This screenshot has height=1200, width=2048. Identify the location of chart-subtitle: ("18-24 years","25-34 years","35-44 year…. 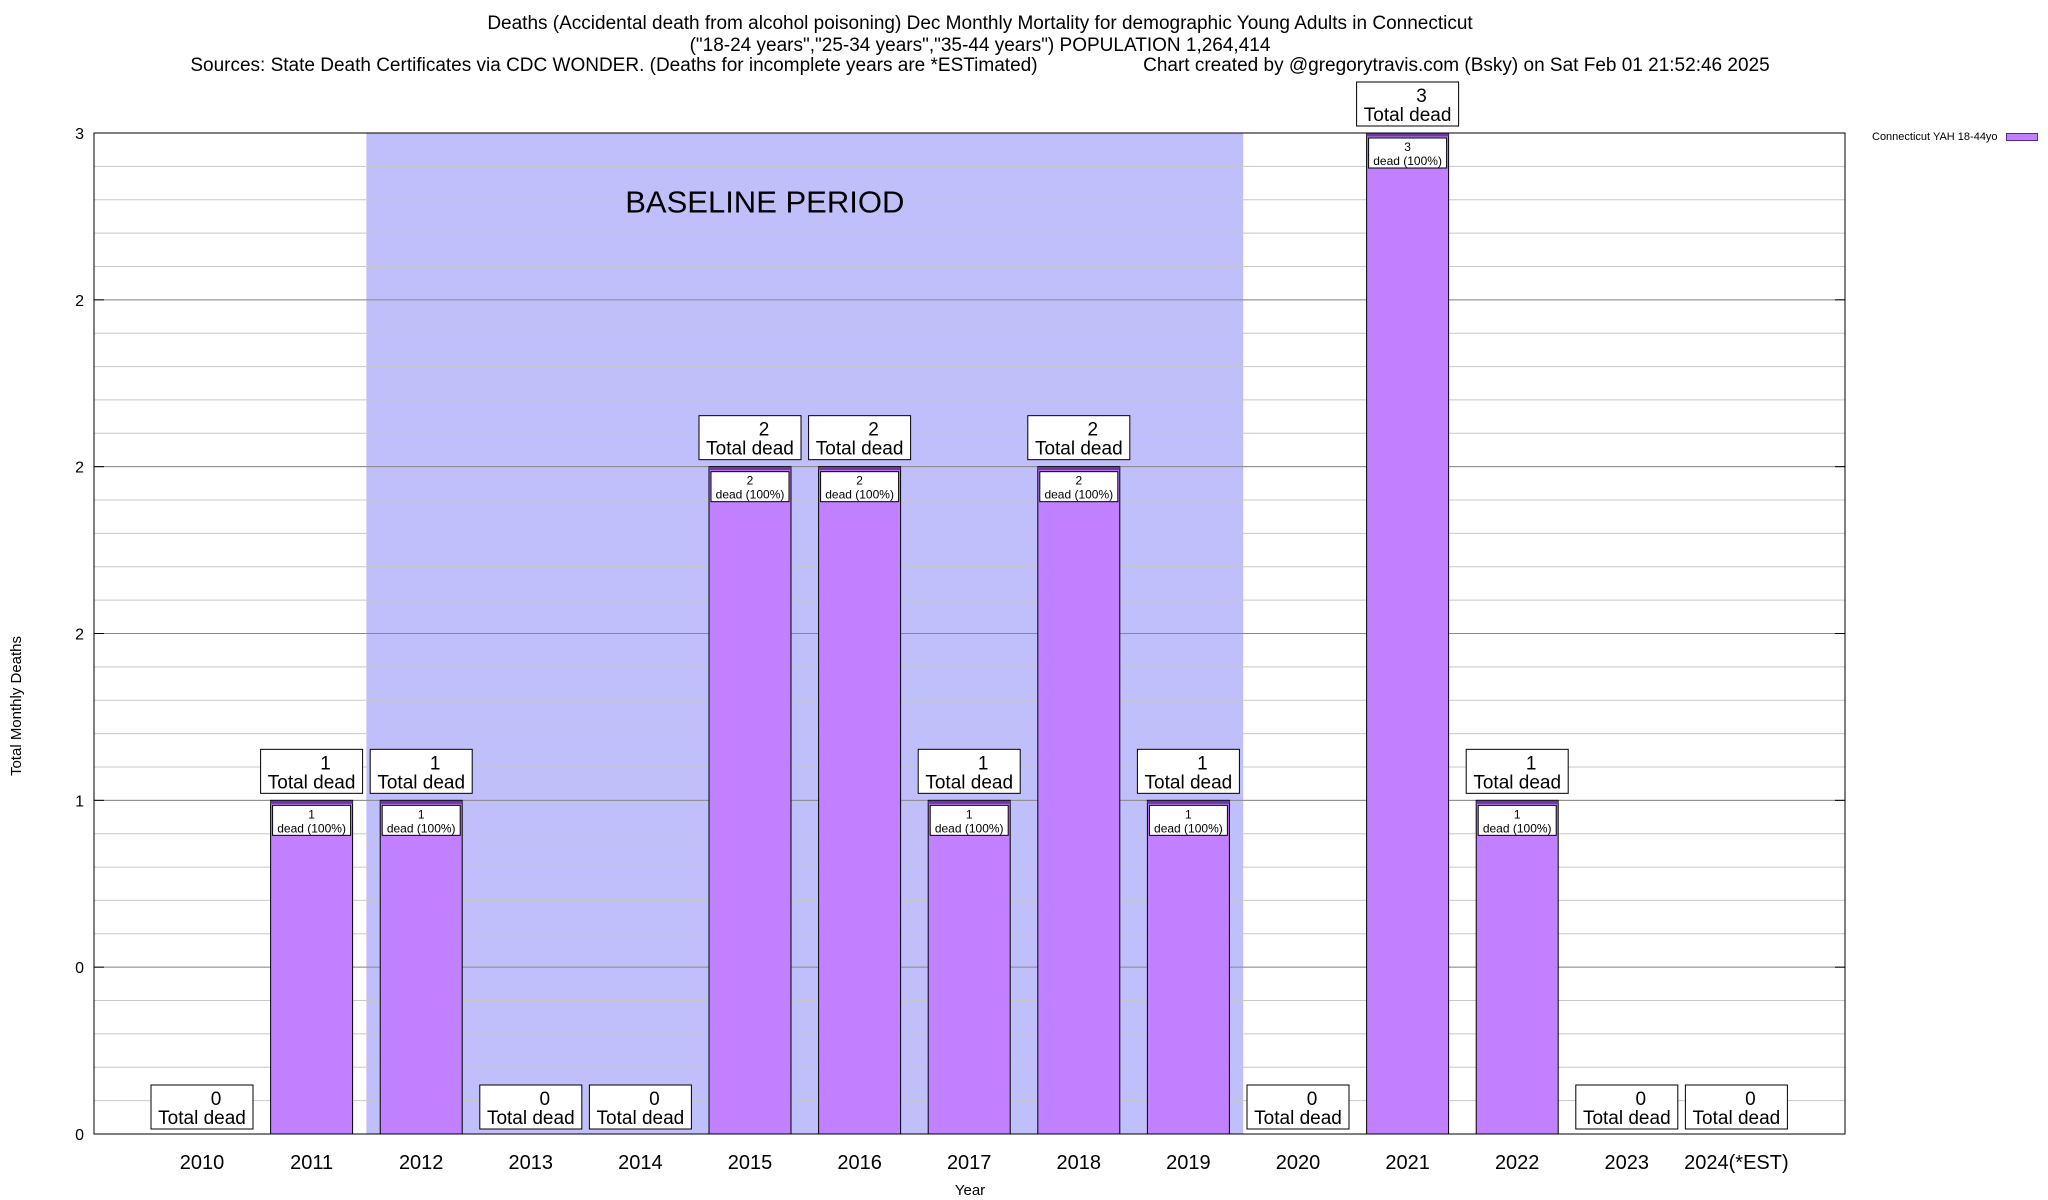
(980, 45).